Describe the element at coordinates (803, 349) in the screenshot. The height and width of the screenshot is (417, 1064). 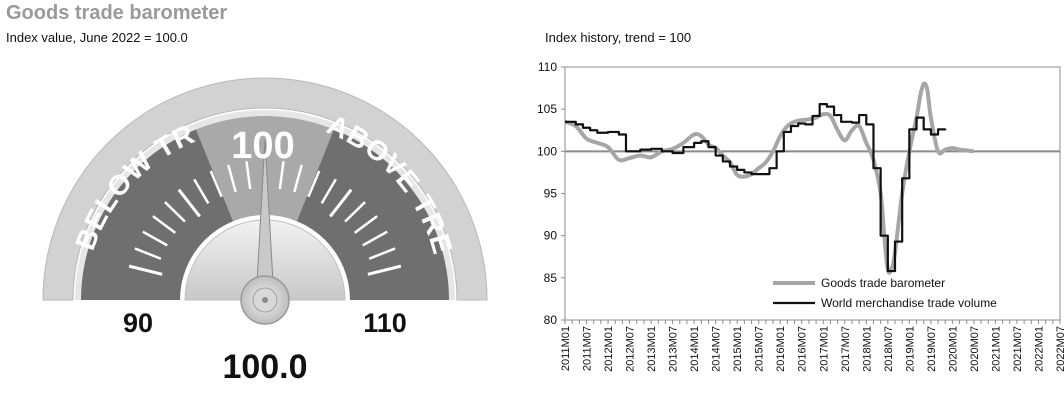
I see `x-tick-label: 2016M07` at that location.